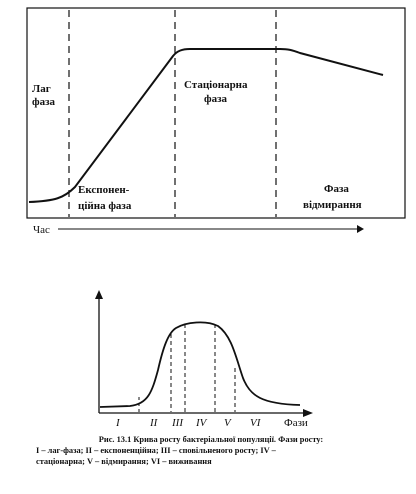 This screenshot has height=494, width=416. What do you see at coordinates (201, 423) in the screenshot?
I see `phase-numeral-4: IV` at bounding box center [201, 423].